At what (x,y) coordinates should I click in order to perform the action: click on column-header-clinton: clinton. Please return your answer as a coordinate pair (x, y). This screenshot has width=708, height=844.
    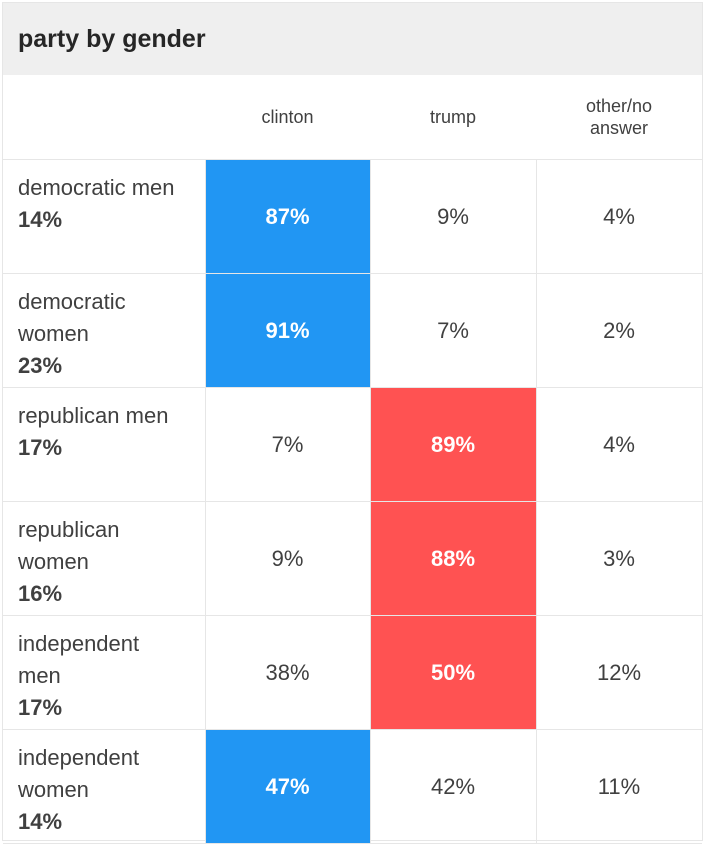
    Looking at the image, I should click on (287, 117).